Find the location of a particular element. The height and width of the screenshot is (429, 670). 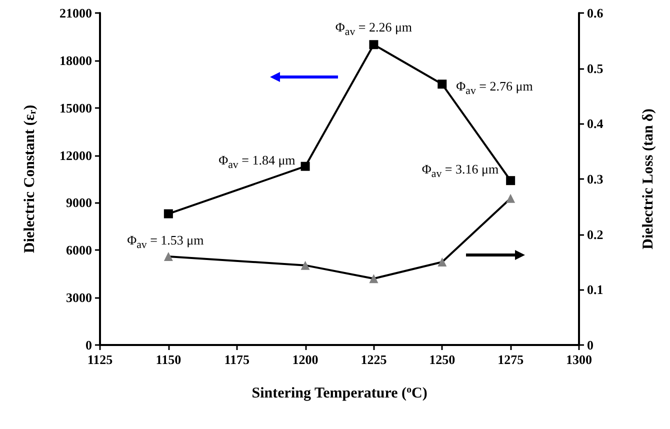

y2-tick-label: 0.6 is located at coordinates (595, 13).